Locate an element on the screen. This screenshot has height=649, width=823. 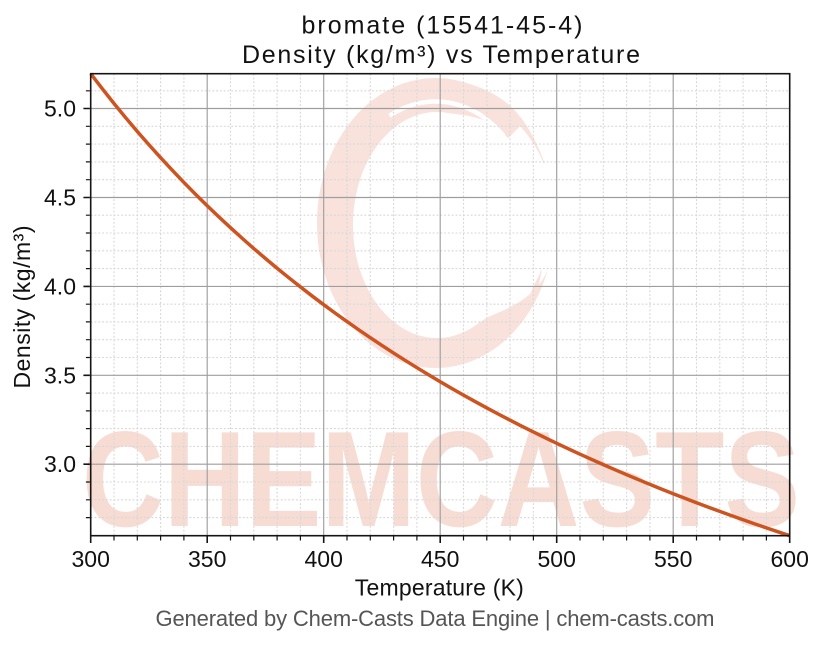
svg-text: 4.5 is located at coordinates (60, 198).